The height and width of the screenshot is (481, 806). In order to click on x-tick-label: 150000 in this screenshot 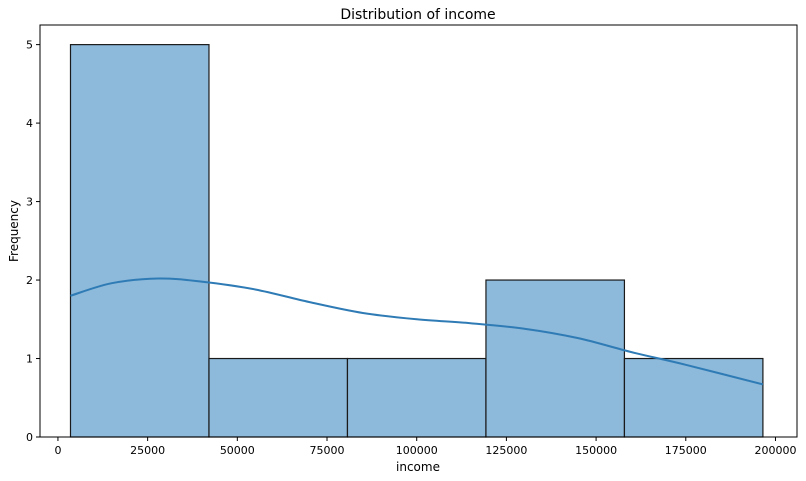, I will do `click(596, 450)`.